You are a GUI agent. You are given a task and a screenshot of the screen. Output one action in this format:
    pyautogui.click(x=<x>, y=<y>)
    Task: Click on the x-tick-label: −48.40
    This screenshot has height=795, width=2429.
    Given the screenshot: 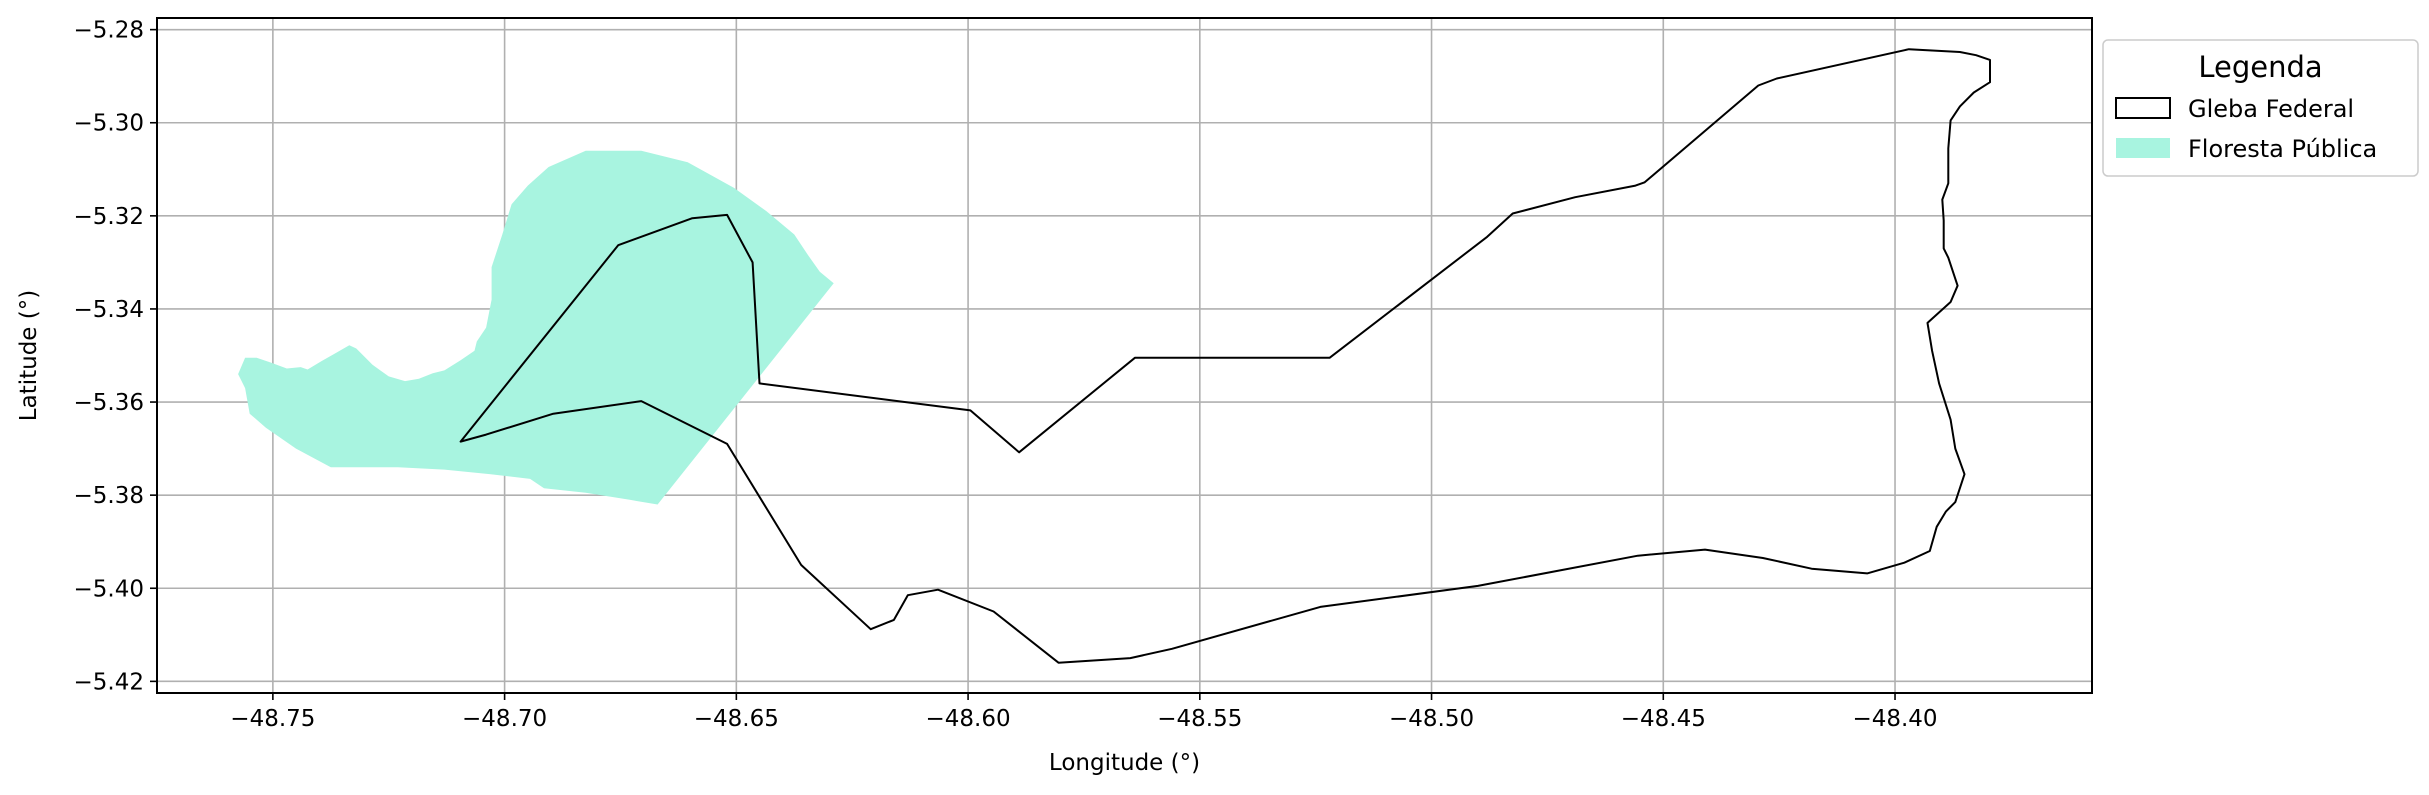 What is the action you would take?
    pyautogui.click(x=1894, y=719)
    